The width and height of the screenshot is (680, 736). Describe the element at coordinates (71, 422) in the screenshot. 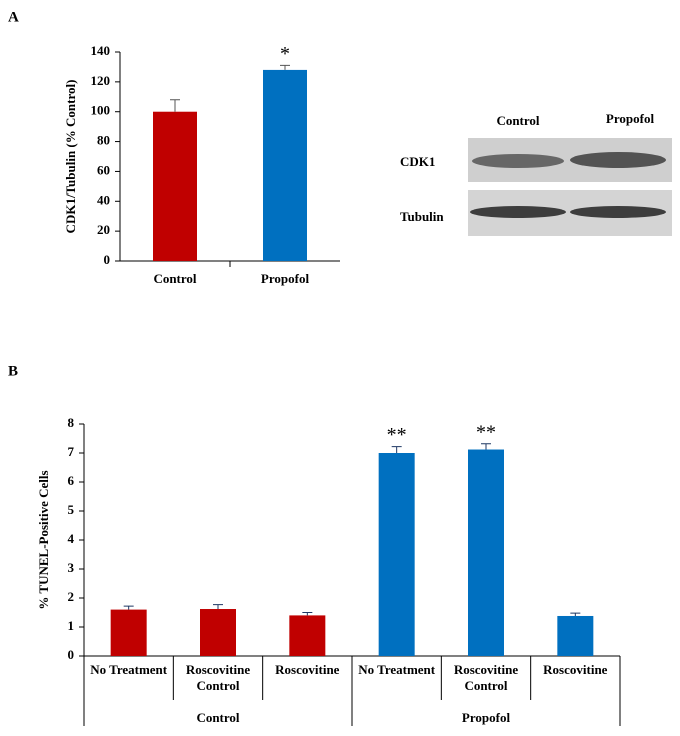

I see `y-tick-label: 8` at that location.